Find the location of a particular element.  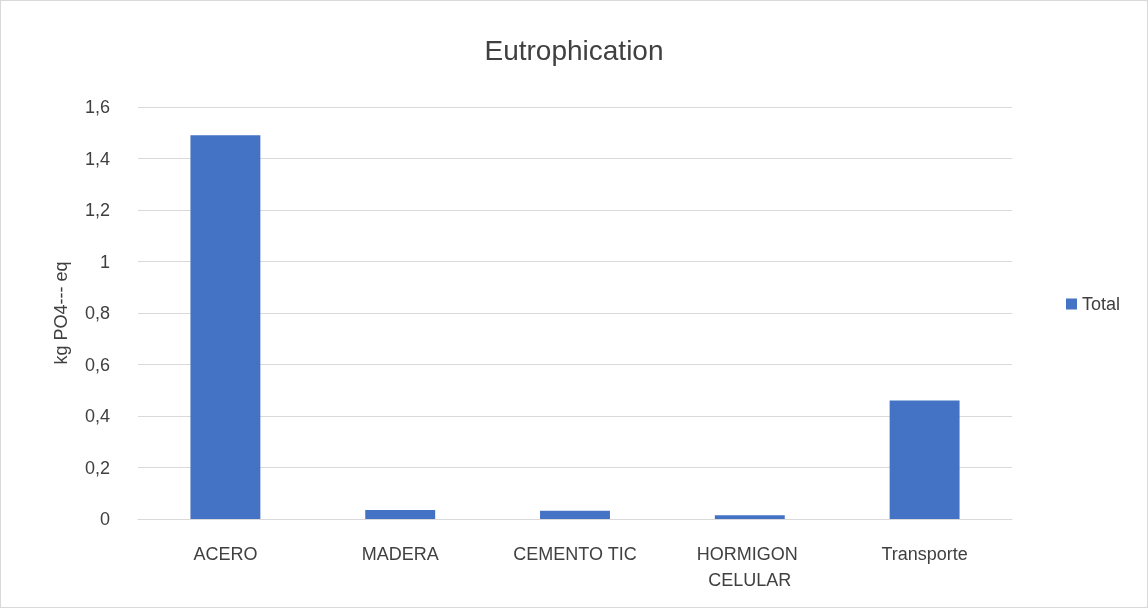

y-tick-label: 0,4 is located at coordinates (97, 416).